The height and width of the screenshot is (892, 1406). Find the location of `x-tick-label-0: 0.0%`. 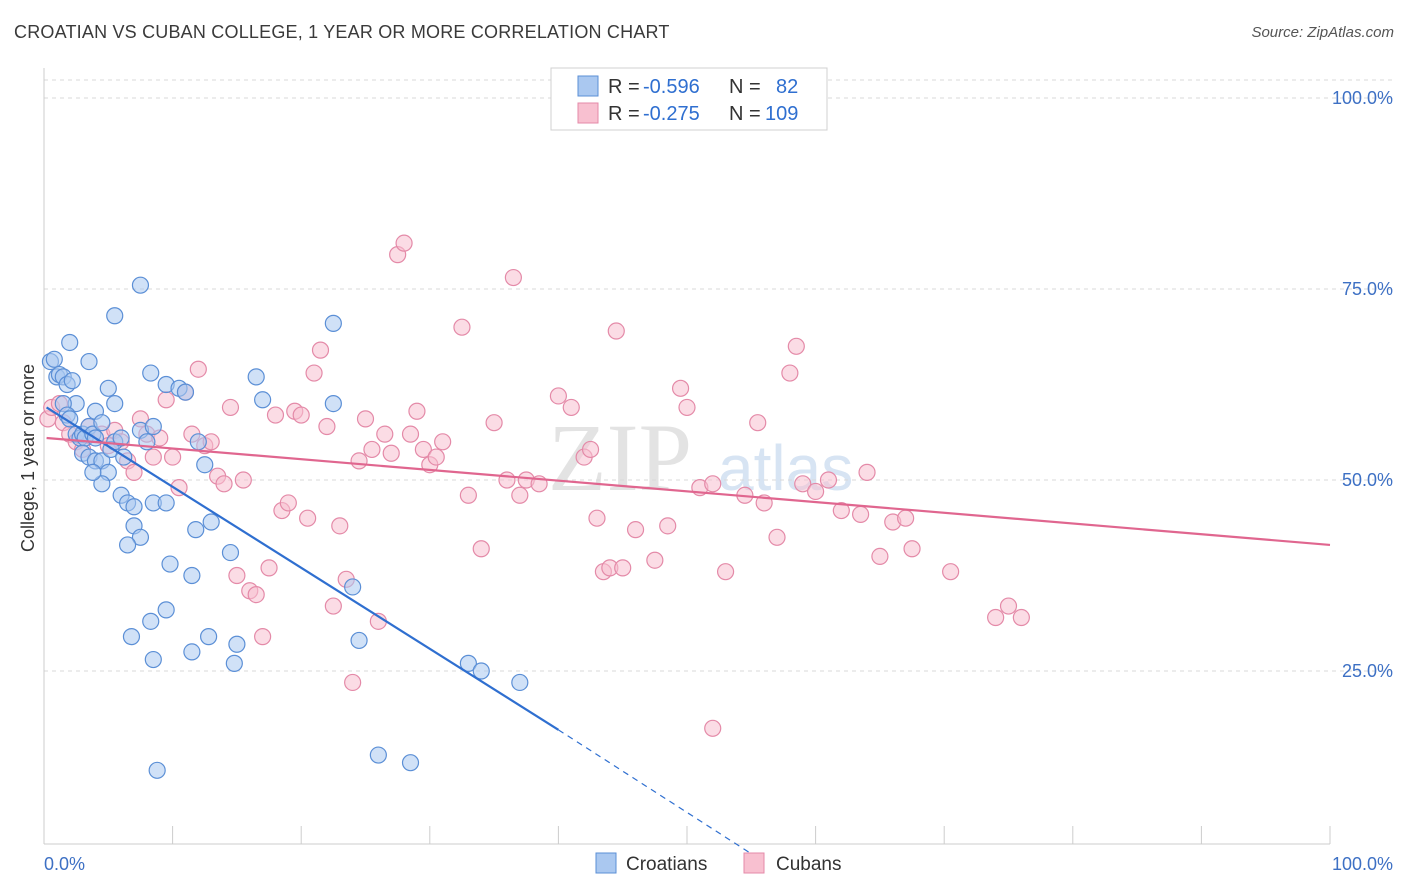

x-tick-label-0: 0.0% is located at coordinates (64, 864).